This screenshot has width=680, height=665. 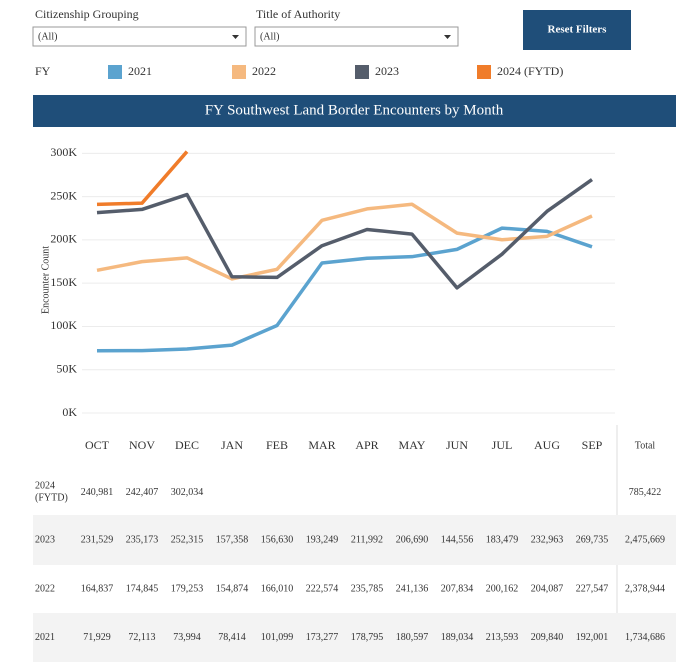 I want to click on table-cell: 235,173, so click(x=142, y=539).